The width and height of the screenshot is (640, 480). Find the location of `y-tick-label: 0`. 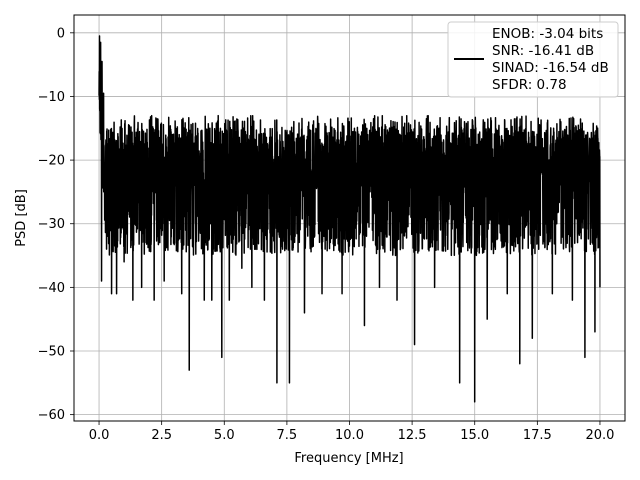

y-tick-label: 0 is located at coordinates (61, 33).